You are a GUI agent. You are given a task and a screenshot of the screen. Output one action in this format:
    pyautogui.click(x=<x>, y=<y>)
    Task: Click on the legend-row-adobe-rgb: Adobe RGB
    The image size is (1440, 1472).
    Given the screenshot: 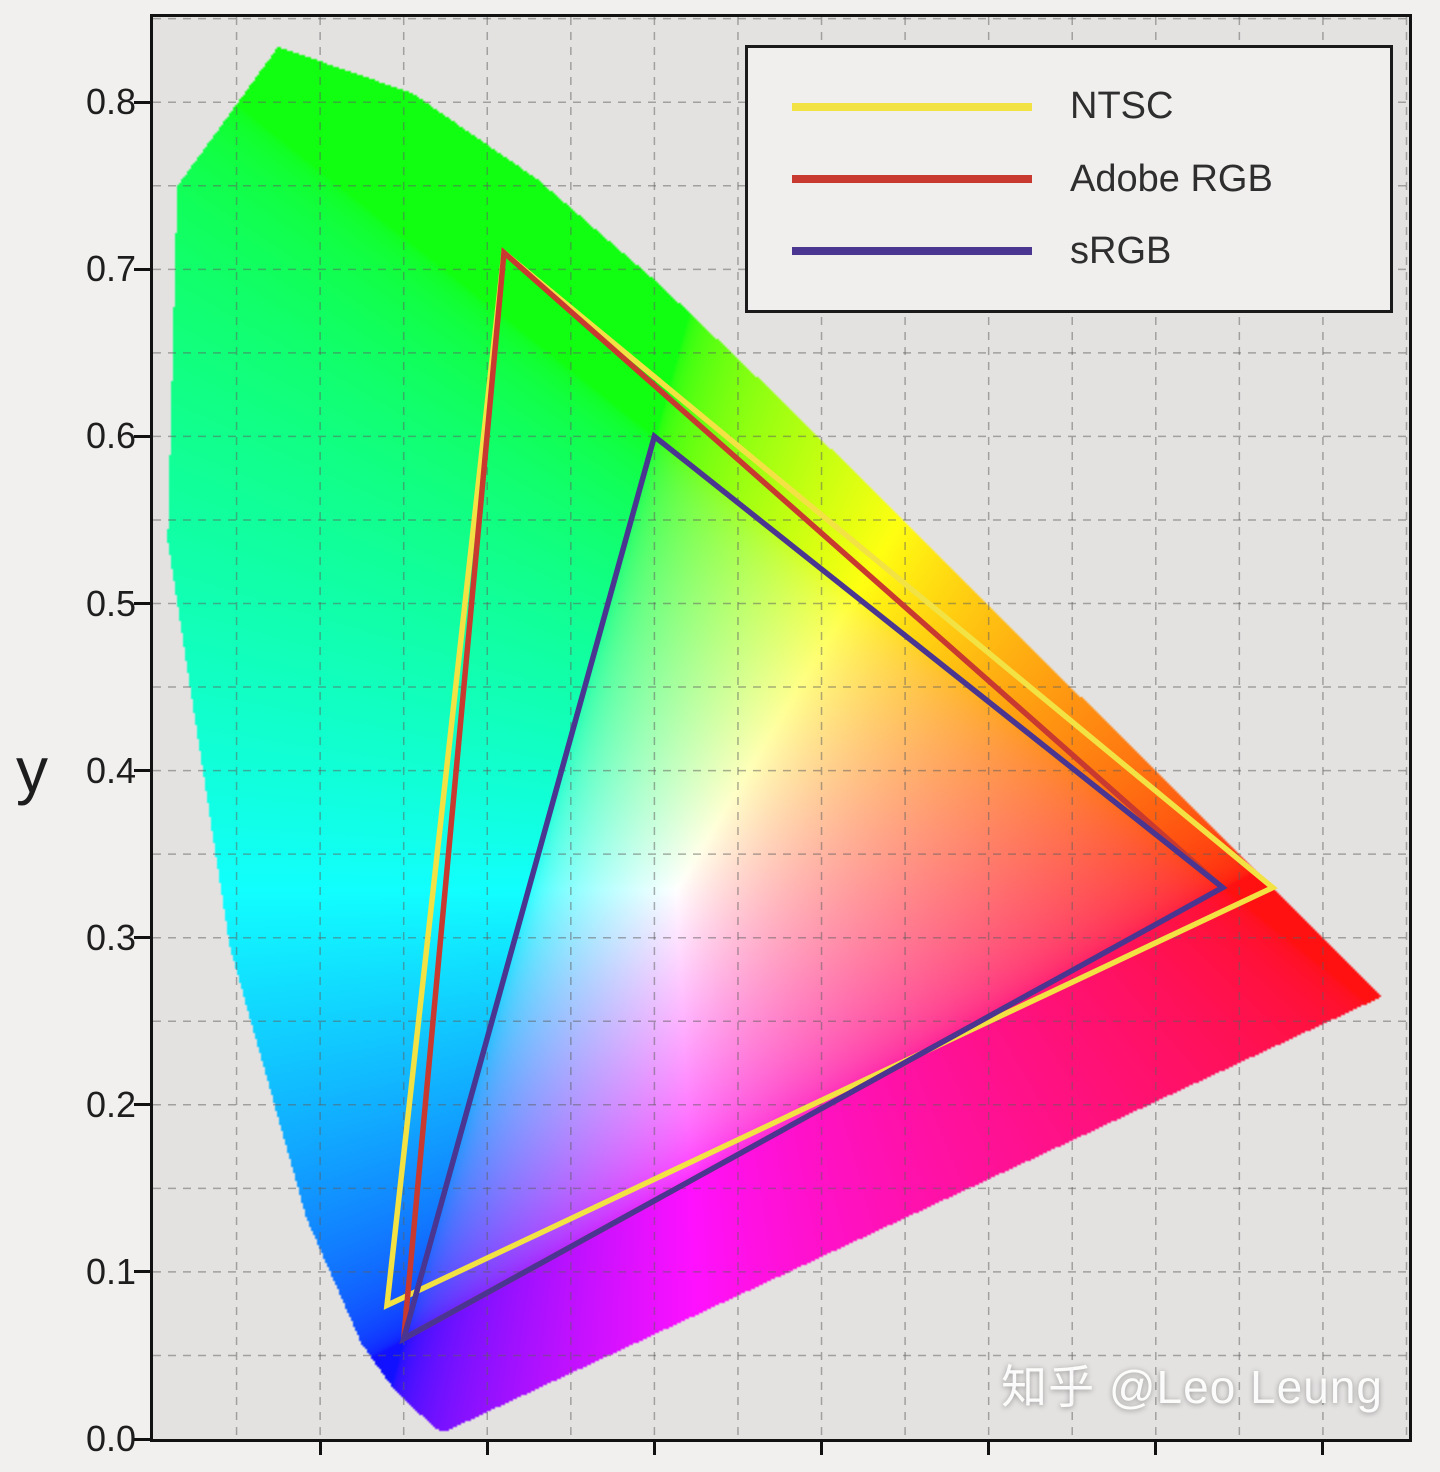 What is the action you would take?
    pyautogui.click(x=1069, y=179)
    